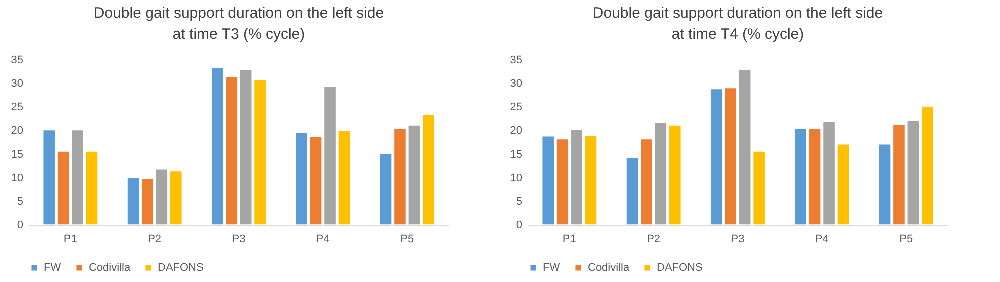 Image resolution: width=1000 pixels, height=282 pixels. What do you see at coordinates (738, 24) in the screenshot?
I see `chart-title: Double gait support duration on the left side at time T4 (% cycle)` at bounding box center [738, 24].